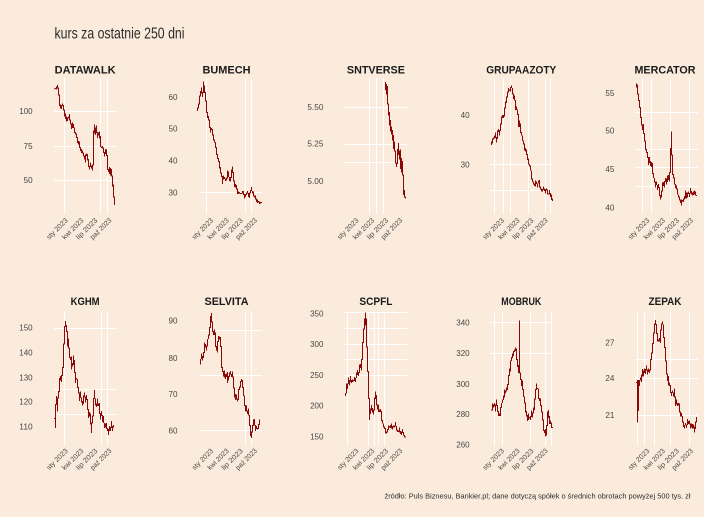  What do you see at coordinates (26, 111) in the screenshot?
I see `svg-text: 100` at bounding box center [26, 111].